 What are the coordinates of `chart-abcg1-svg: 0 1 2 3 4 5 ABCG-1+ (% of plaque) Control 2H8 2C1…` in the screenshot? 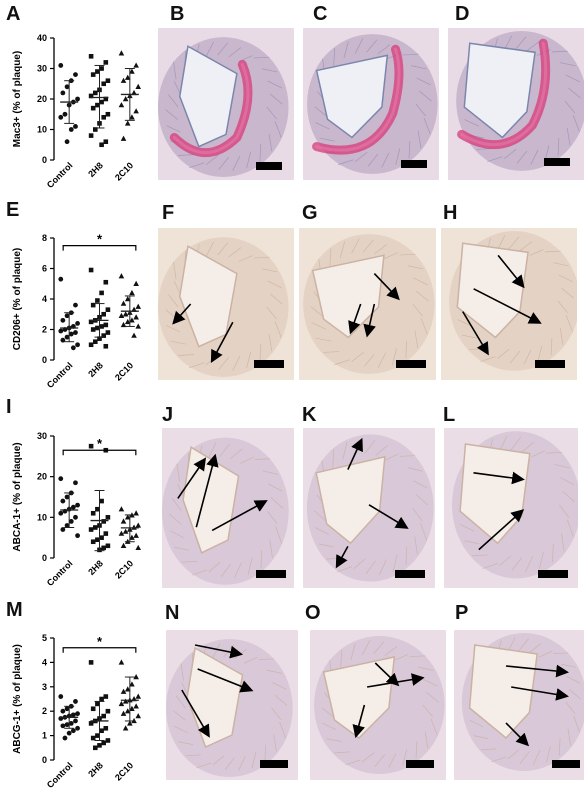 It's located at (77, 711).